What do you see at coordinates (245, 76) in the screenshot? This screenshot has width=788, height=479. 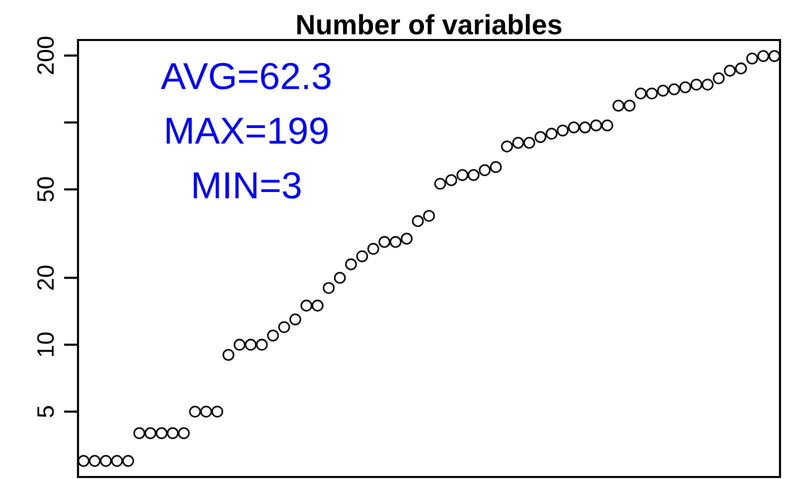 I see `annotation: AVG=62.3` at bounding box center [245, 76].